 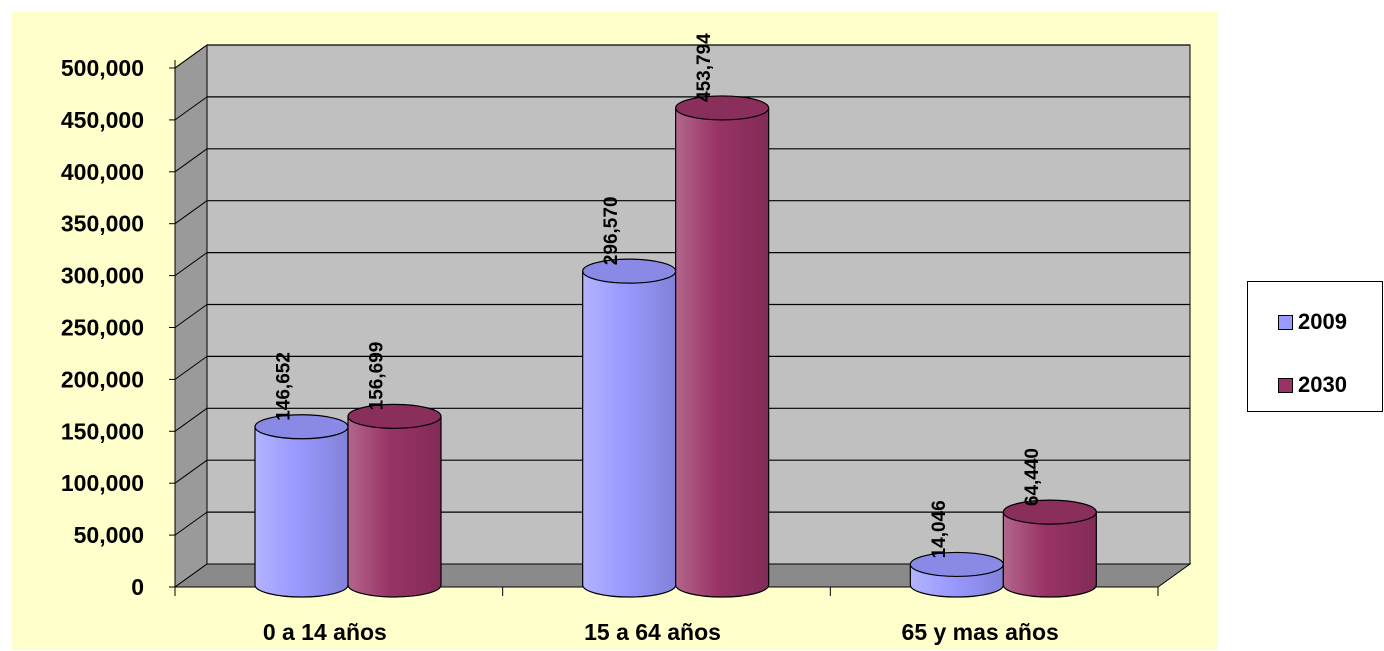 I want to click on data-label: 156,699, so click(x=377, y=376).